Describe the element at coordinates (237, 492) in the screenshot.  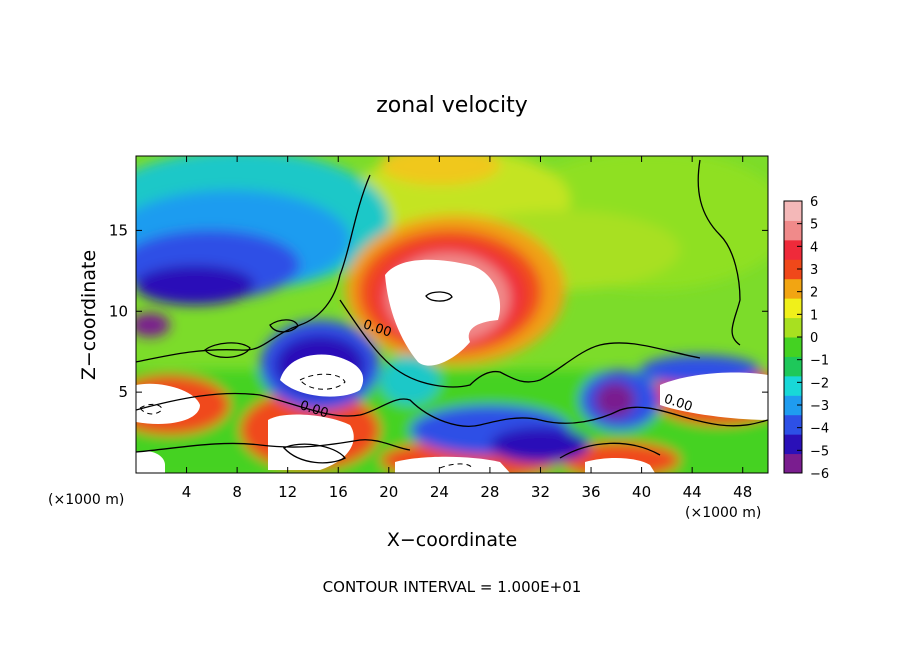
I see `x-tick-label: 8` at that location.